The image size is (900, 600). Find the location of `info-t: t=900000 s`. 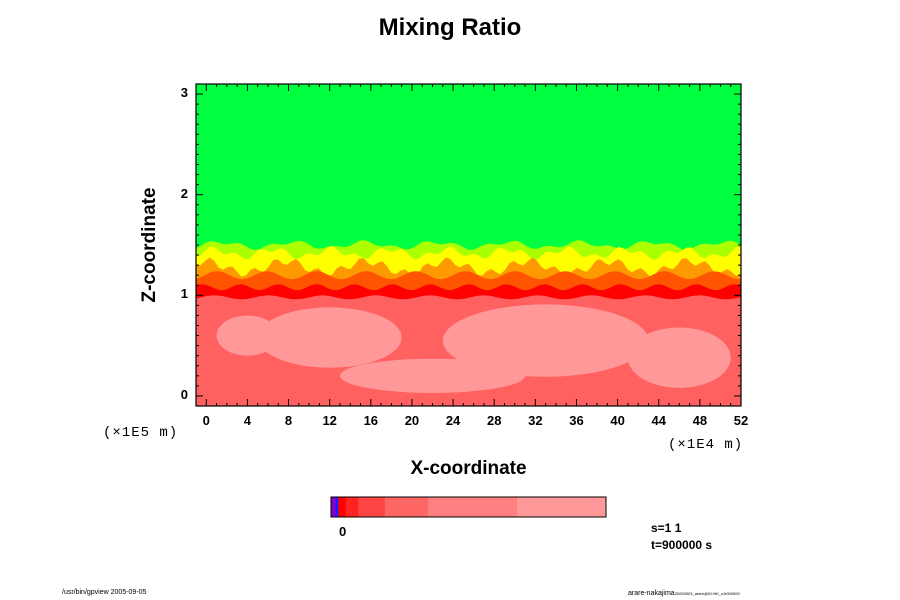

info-t: t=900000 s is located at coordinates (682, 545).